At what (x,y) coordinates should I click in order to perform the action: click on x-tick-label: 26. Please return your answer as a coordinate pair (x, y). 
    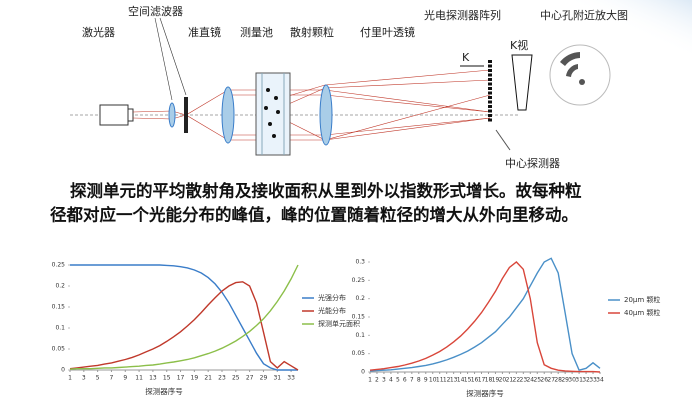
    Looking at the image, I should click on (544, 380).